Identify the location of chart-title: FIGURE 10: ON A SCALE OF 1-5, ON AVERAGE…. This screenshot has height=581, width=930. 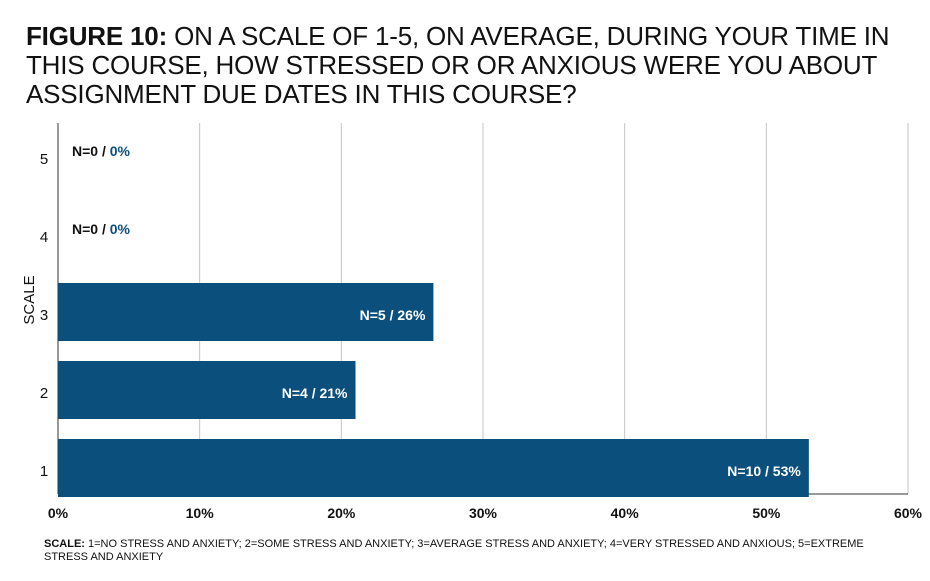
(466, 65).